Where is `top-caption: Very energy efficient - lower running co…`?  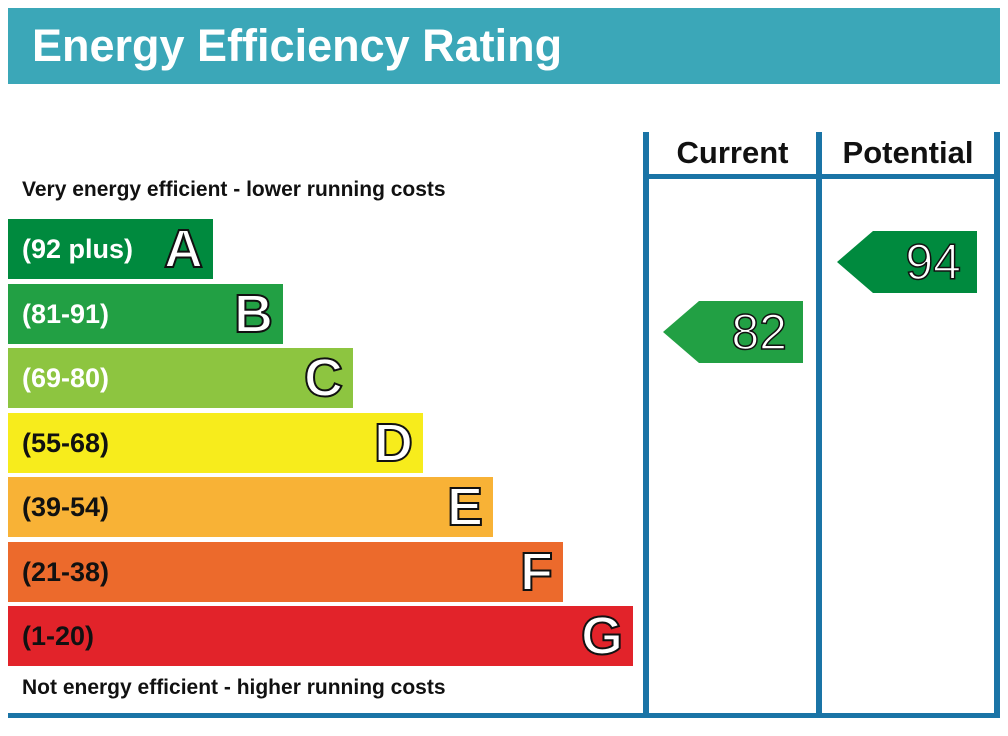
top-caption: Very energy efficient - lower running co… is located at coordinates (234, 189).